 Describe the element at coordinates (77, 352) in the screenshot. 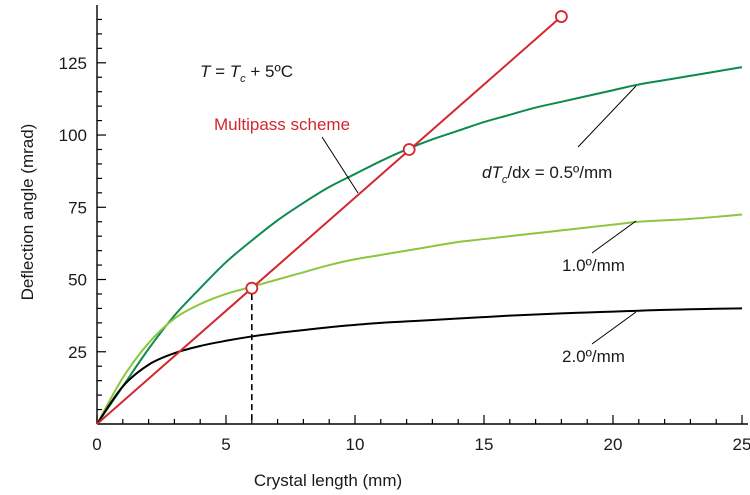

I see `y-tick-label: 25` at that location.